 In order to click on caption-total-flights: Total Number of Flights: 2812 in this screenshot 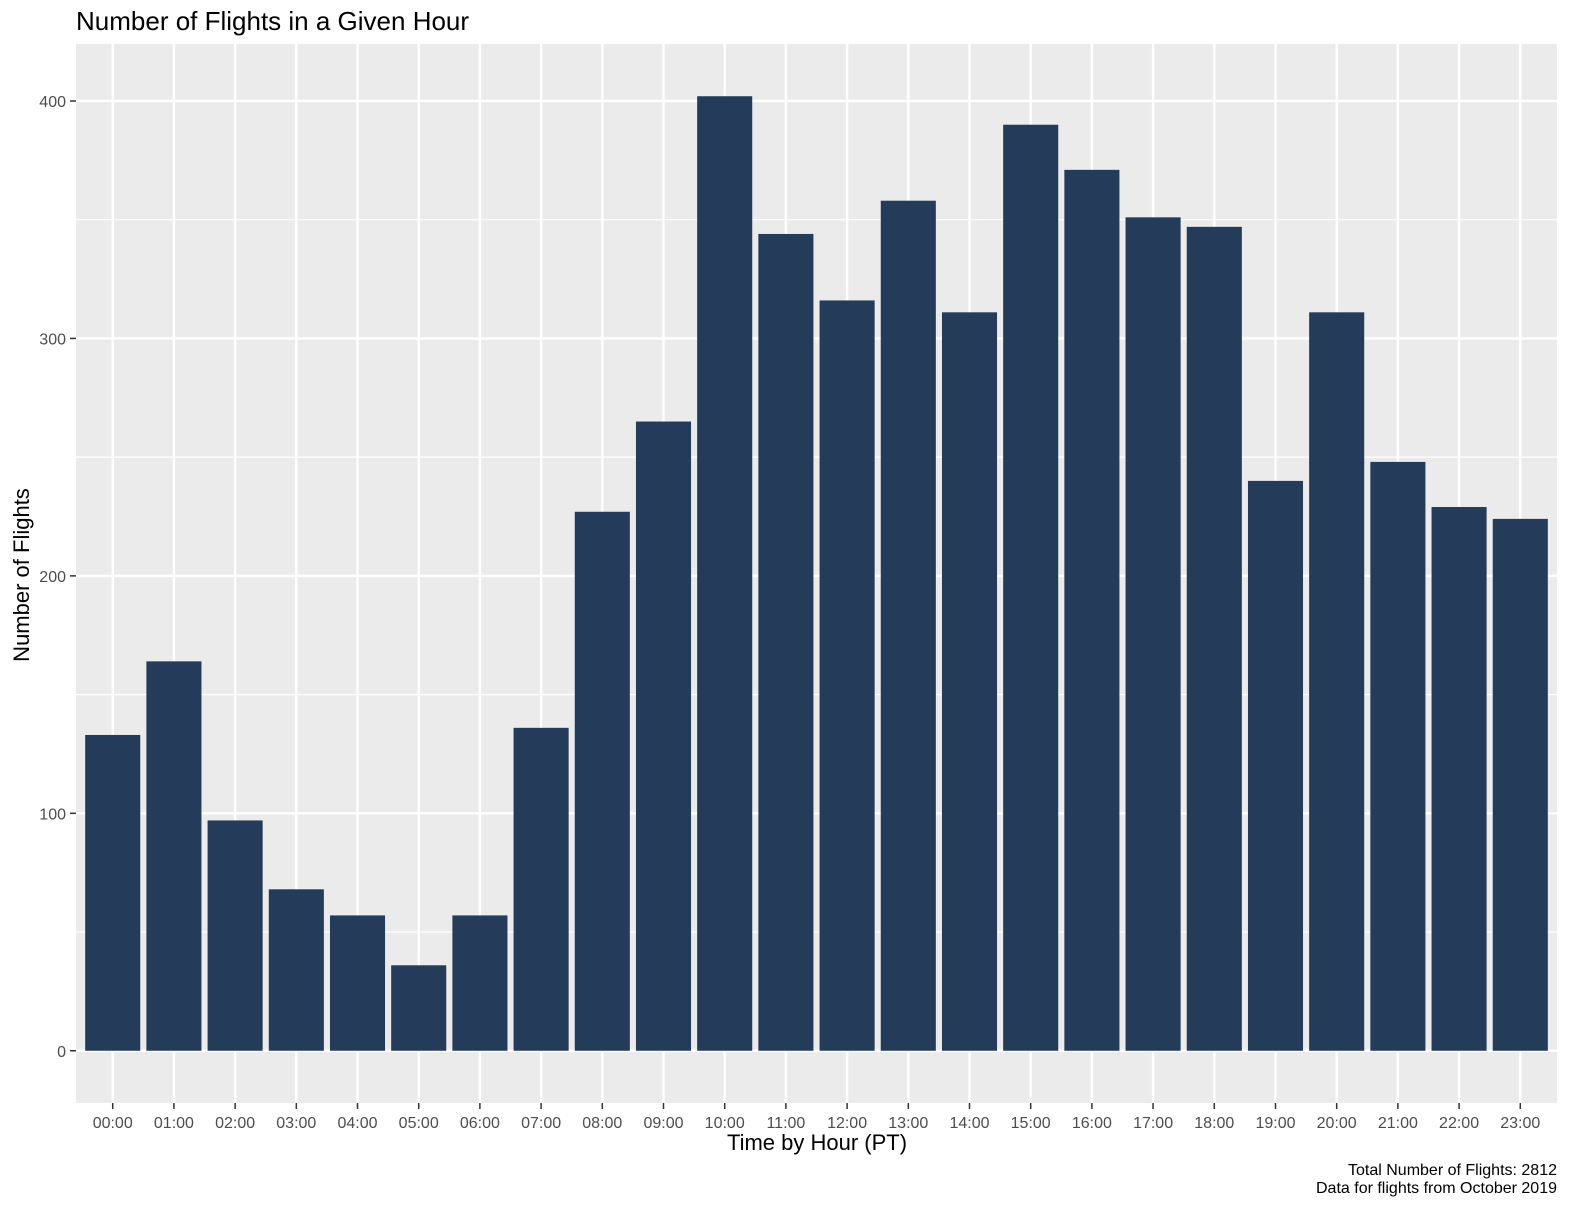, I will do `click(1452, 1170)`.